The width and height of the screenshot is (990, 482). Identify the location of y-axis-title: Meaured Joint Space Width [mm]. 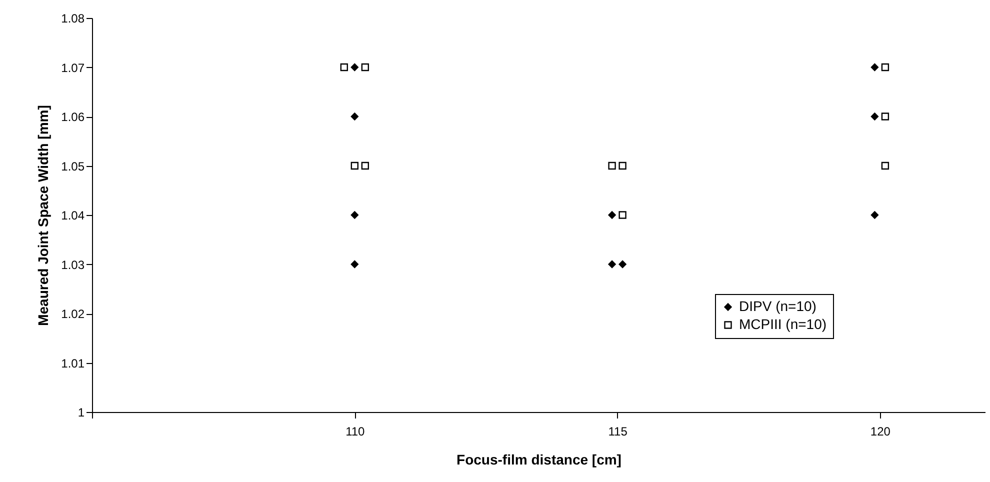
(43, 215).